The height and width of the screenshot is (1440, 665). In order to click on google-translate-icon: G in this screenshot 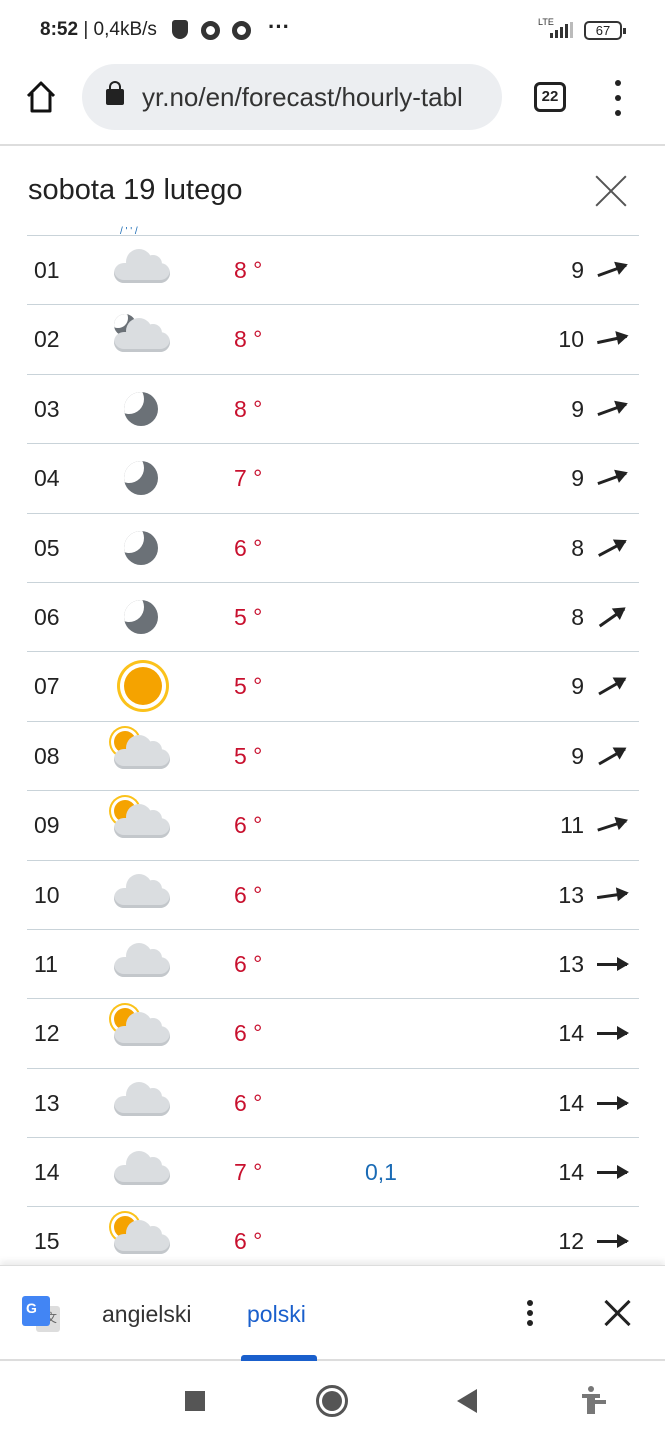, I will do `click(36, 1311)`.